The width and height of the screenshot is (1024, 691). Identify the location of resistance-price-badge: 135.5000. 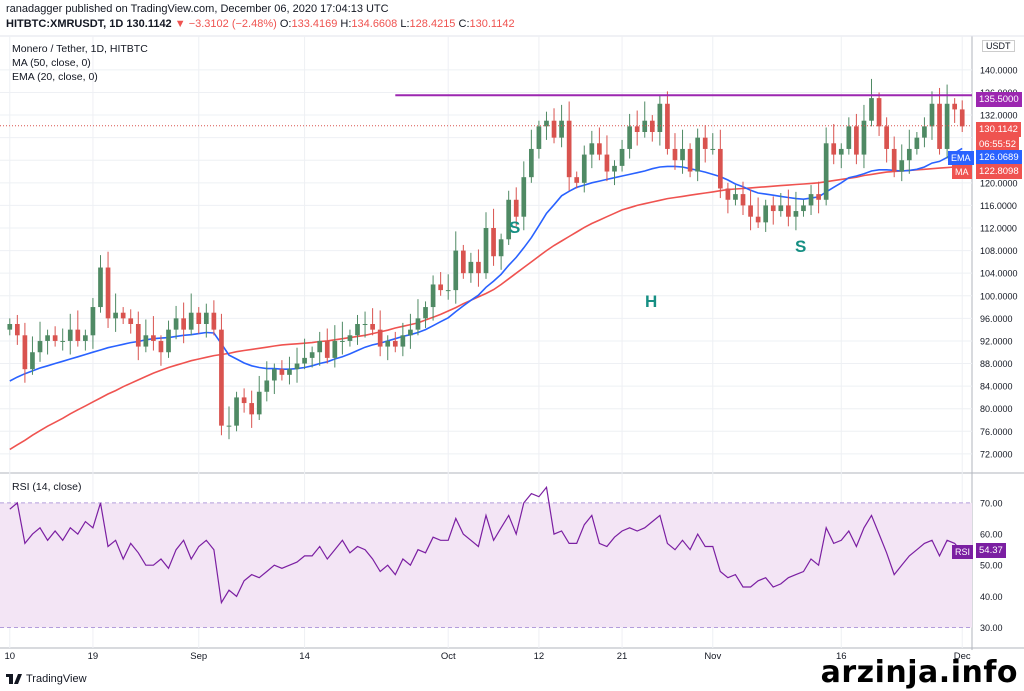
(999, 99).